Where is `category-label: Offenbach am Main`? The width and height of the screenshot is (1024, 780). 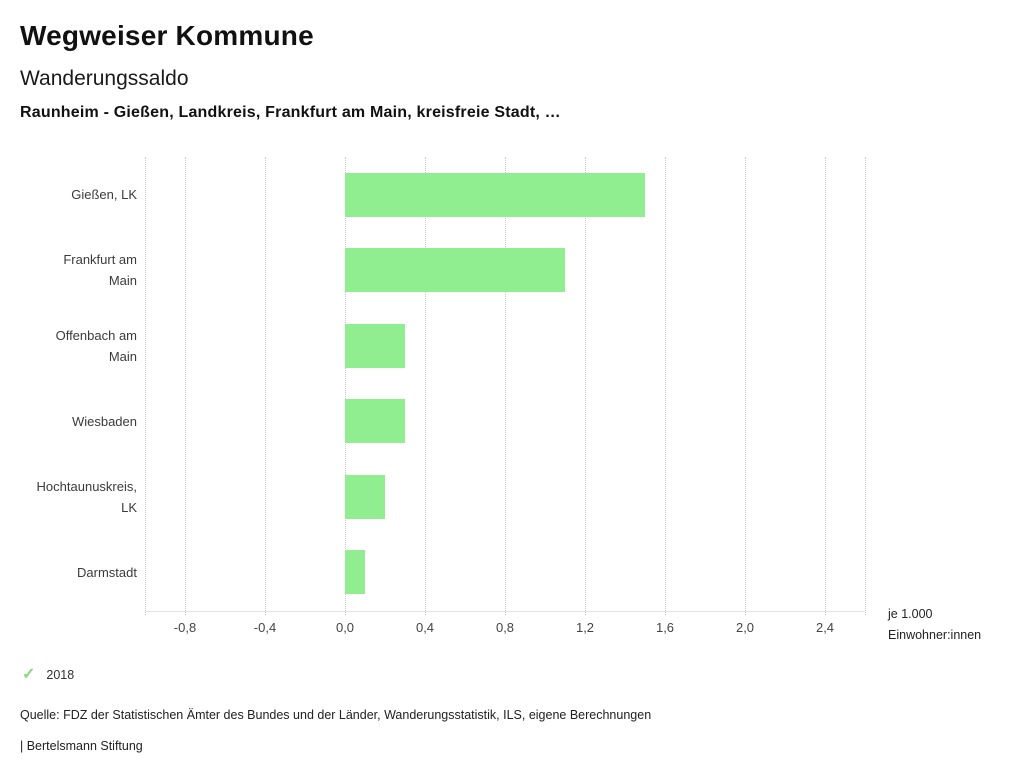
category-label: Offenbach am Main is located at coordinates (96, 345).